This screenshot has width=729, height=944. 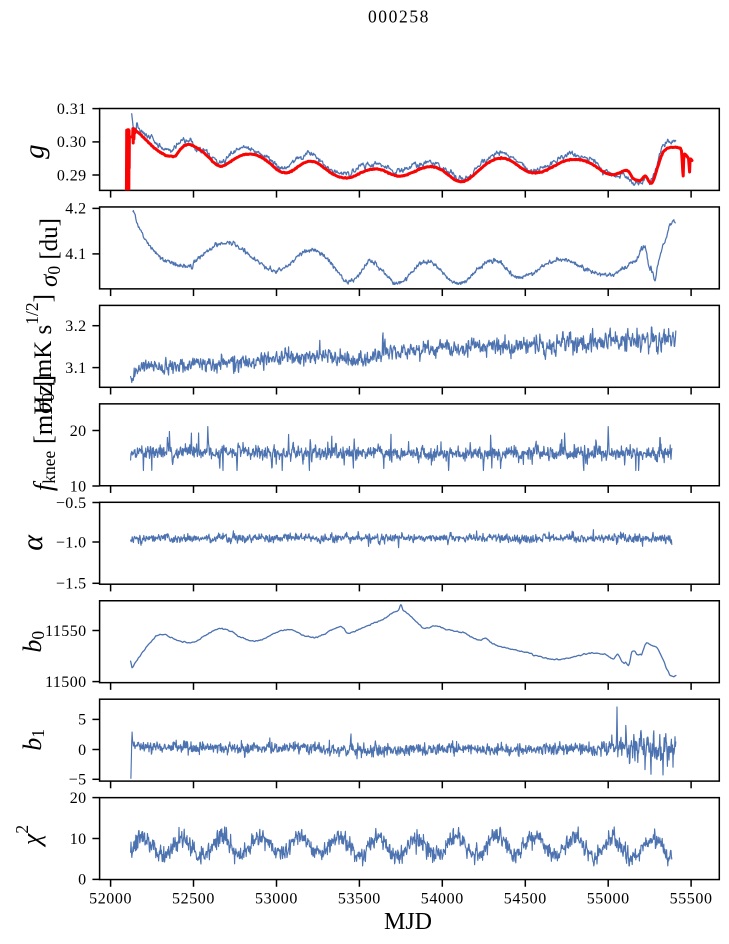 What do you see at coordinates (33, 642) in the screenshot?
I see `svg-text: b0` at bounding box center [33, 642].